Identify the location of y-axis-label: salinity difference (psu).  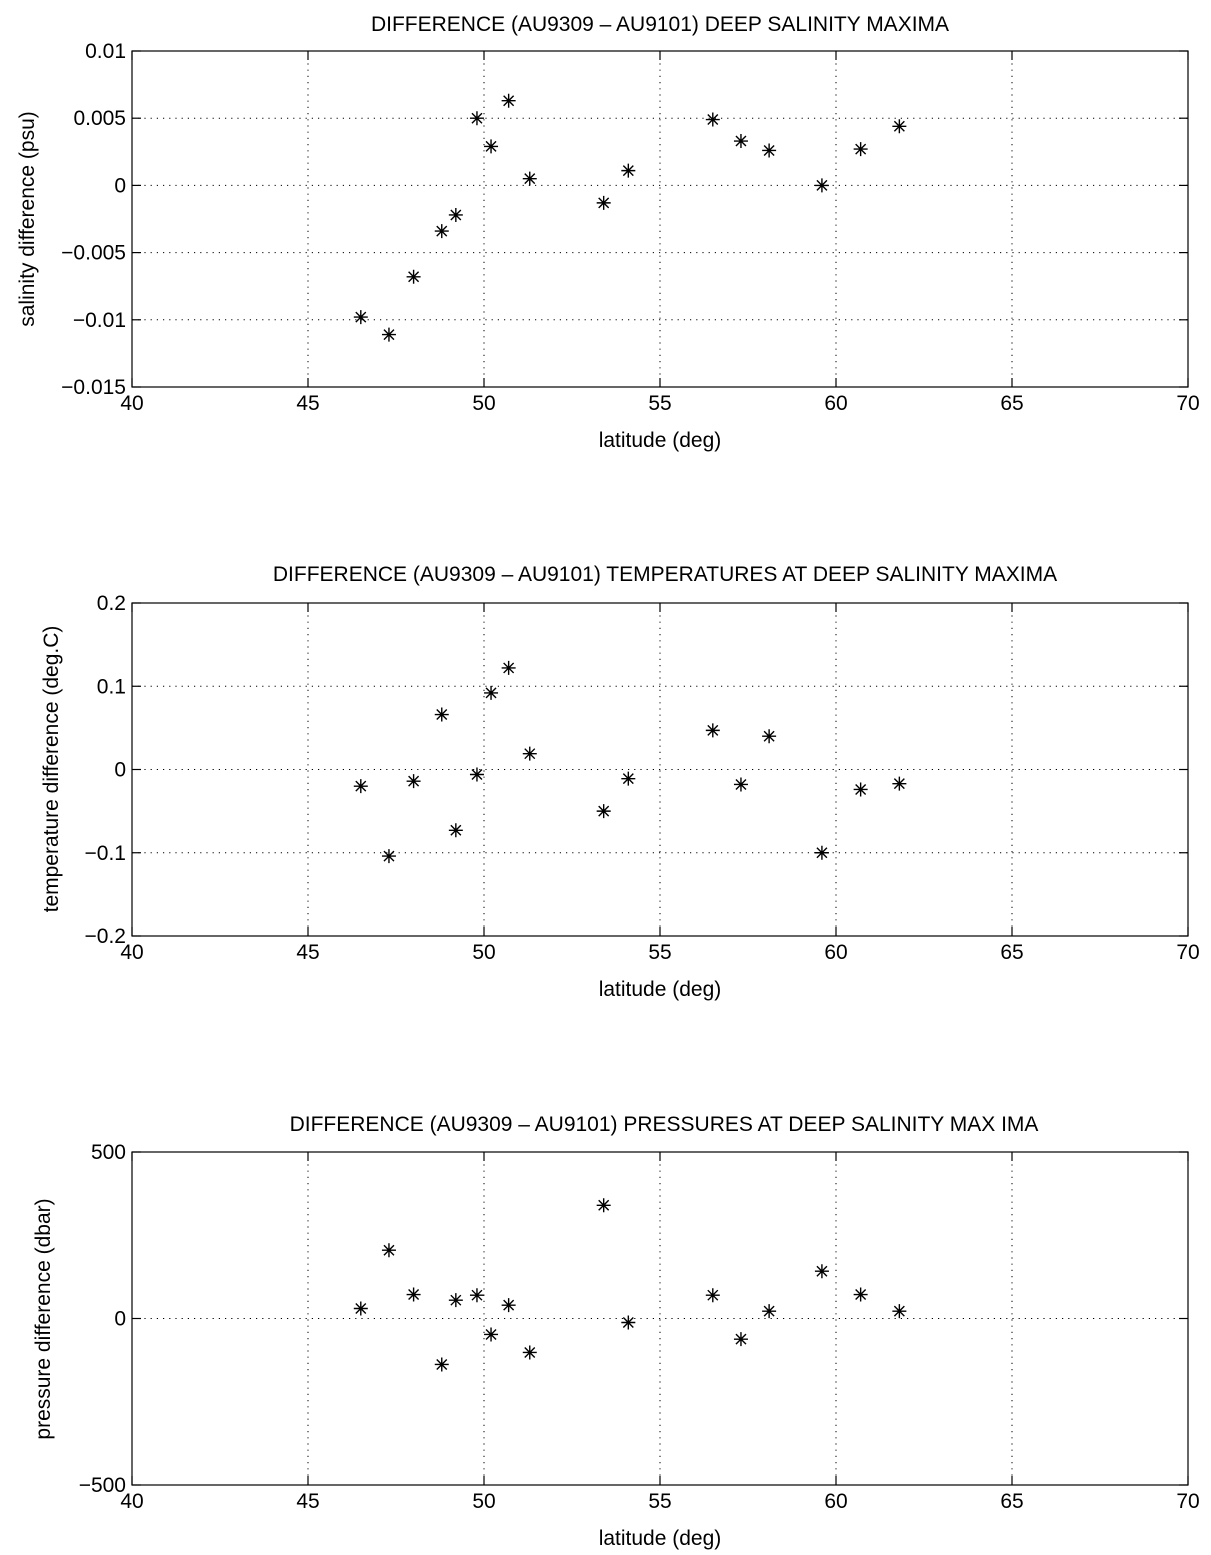
(27, 219).